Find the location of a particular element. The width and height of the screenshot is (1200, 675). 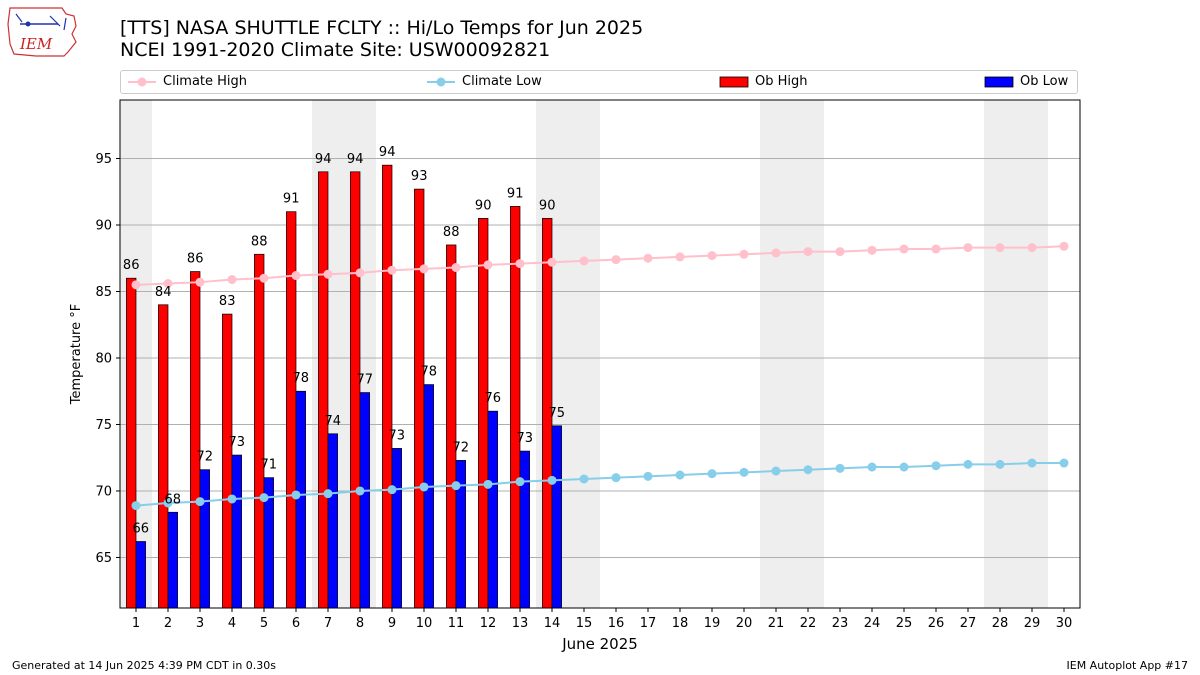

ob-low-label: 72 is located at coordinates (205, 457).